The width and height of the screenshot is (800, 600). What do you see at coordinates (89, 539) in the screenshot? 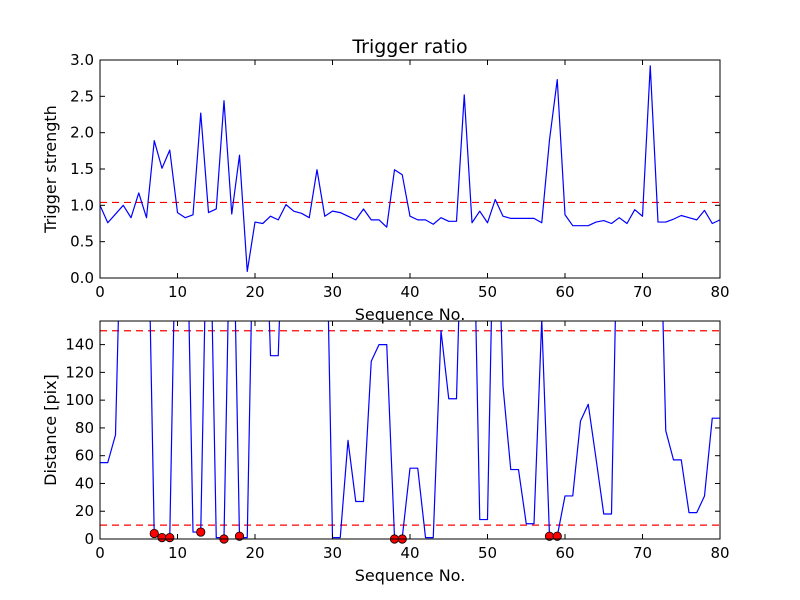
I see `y-tick-label: 0` at bounding box center [89, 539].